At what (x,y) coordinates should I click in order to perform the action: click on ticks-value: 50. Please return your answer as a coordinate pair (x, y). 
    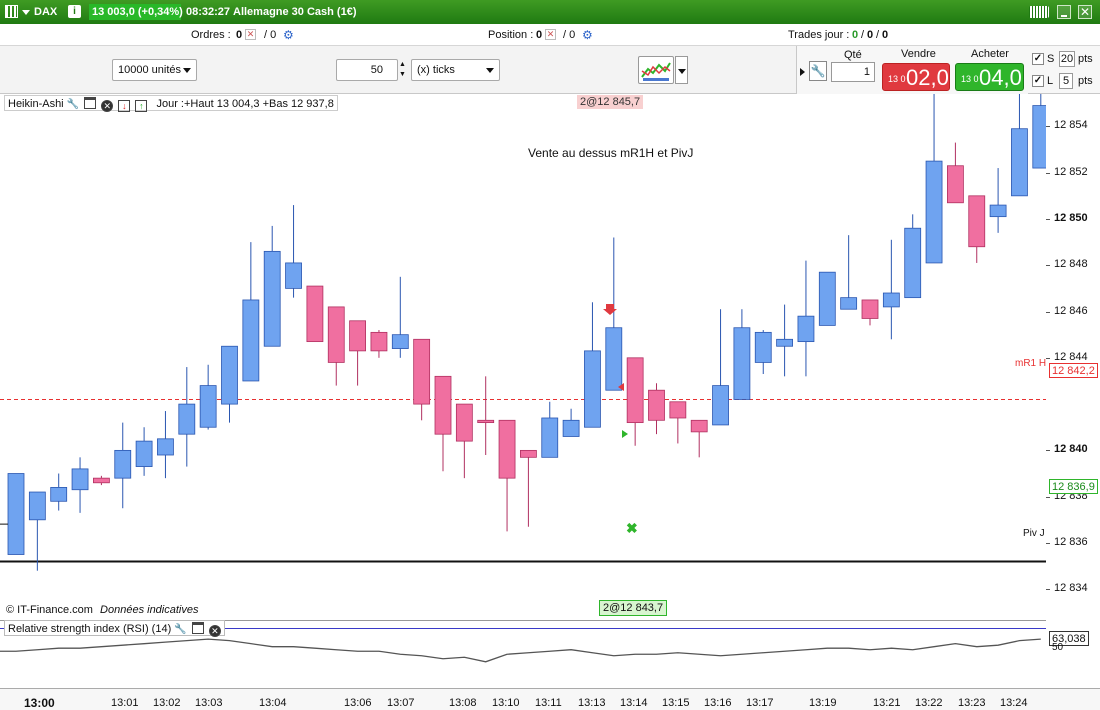
    Looking at the image, I should click on (376, 70).